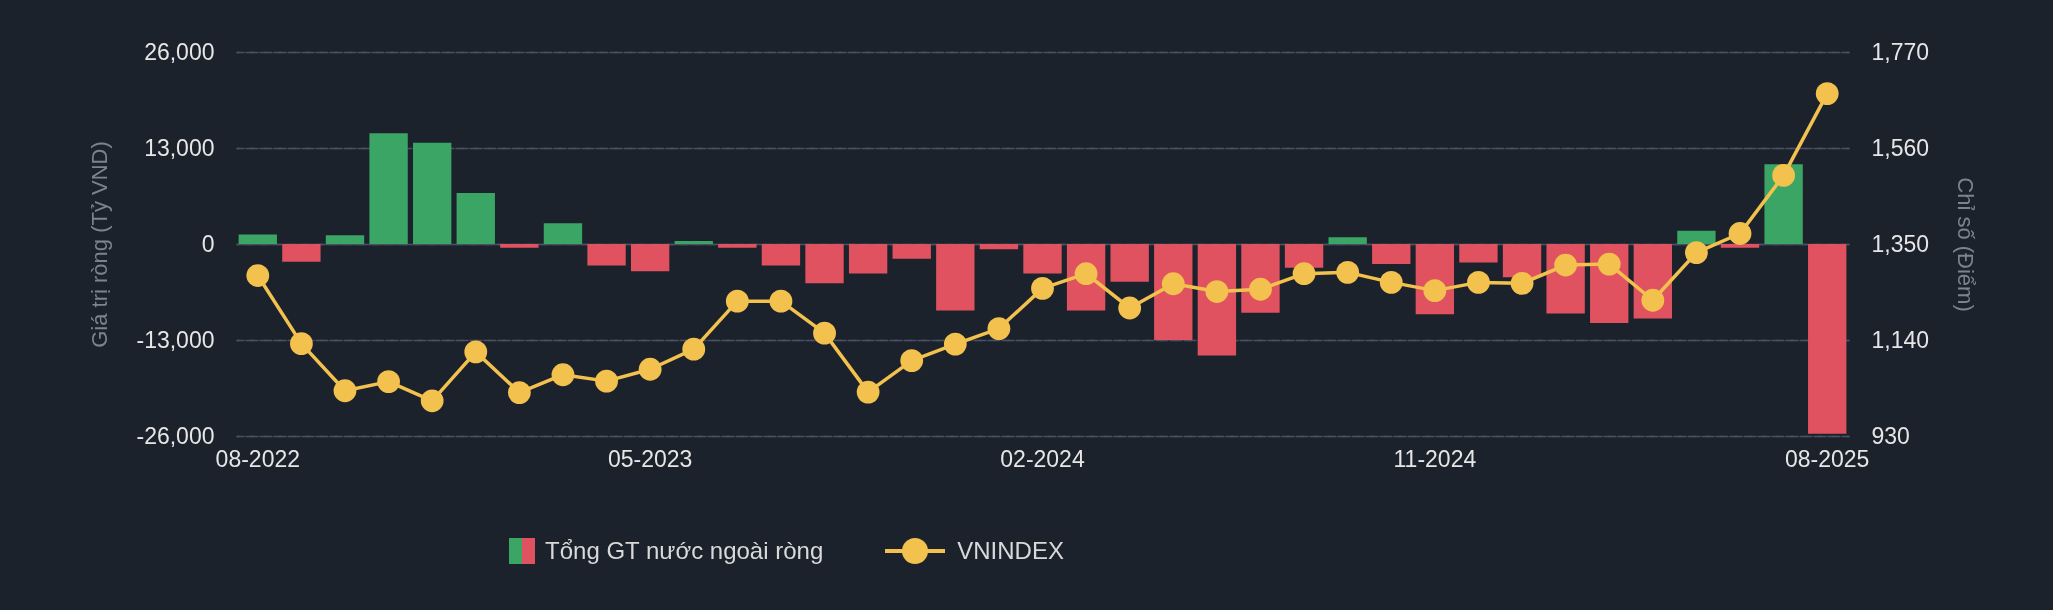 The width and height of the screenshot is (2053, 610). I want to click on y2-tick-label: 1,350, so click(1900, 243).